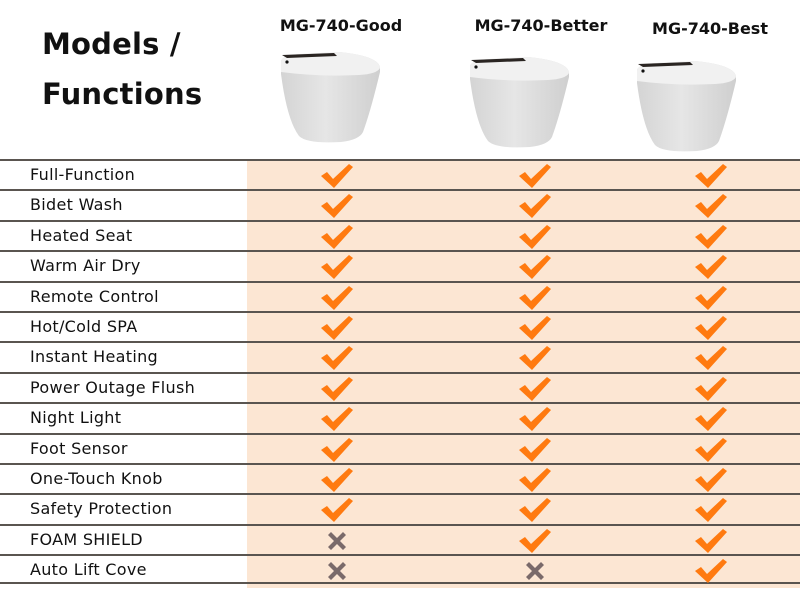  I want to click on title-line-functions: Functions, so click(122, 94).